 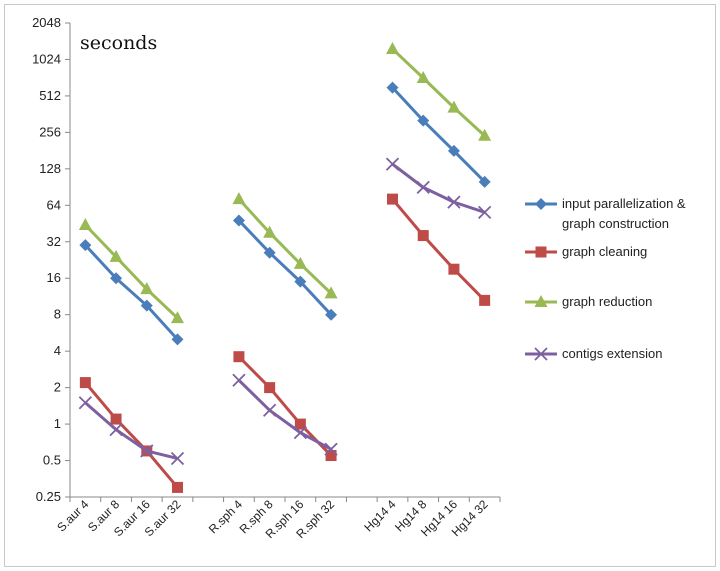 What do you see at coordinates (54, 277) in the screenshot?
I see `y-tick-label: 16` at bounding box center [54, 277].